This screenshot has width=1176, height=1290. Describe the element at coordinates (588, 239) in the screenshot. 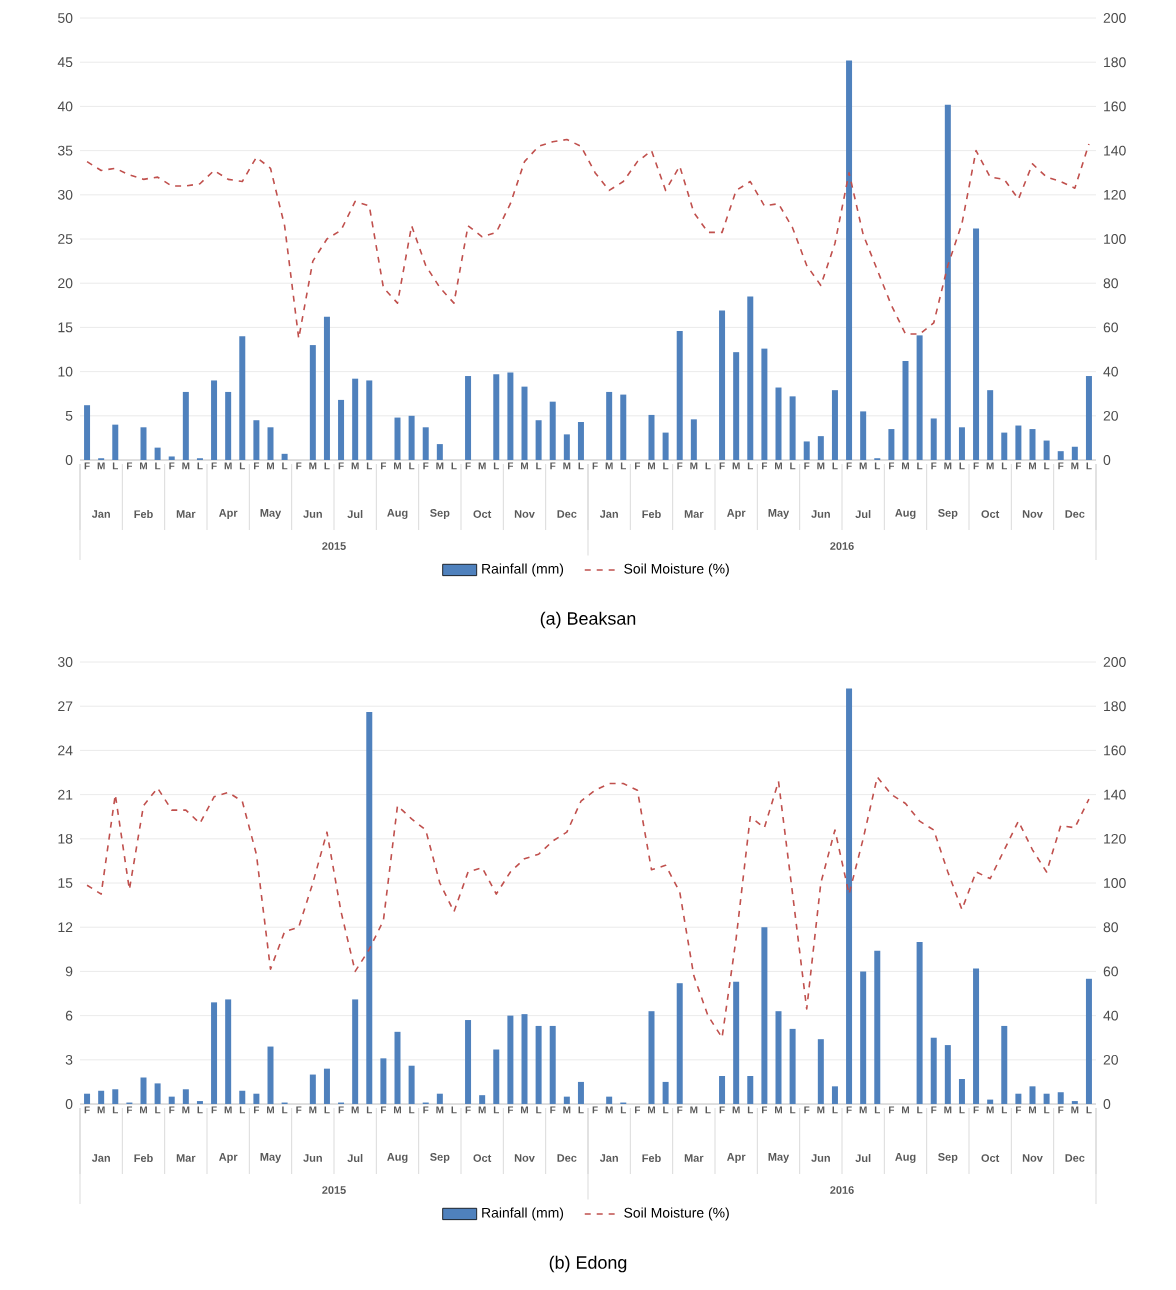

I see `line-series` at that location.